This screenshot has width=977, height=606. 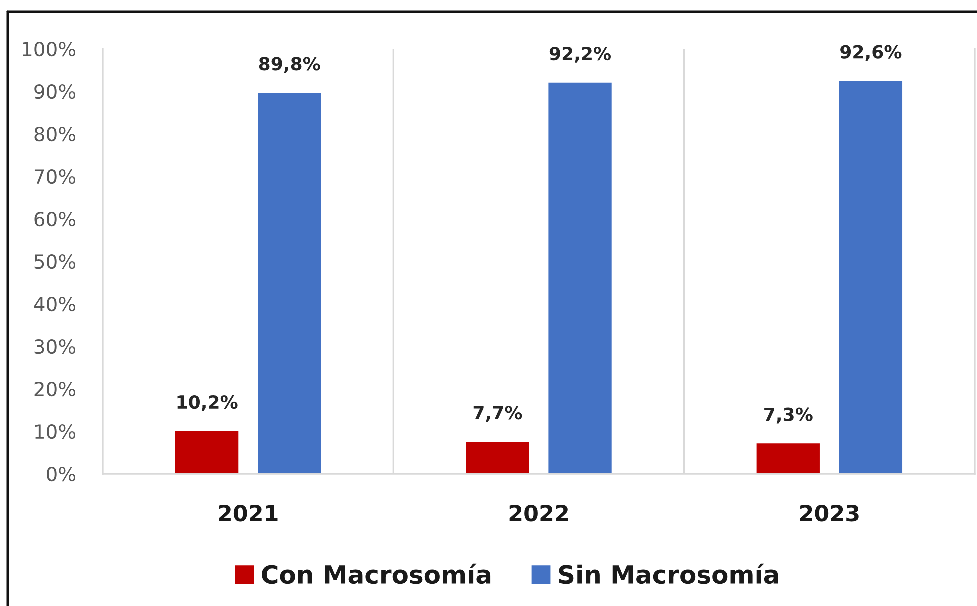 I want to click on y-tick-label: 100%, so click(x=49, y=49).